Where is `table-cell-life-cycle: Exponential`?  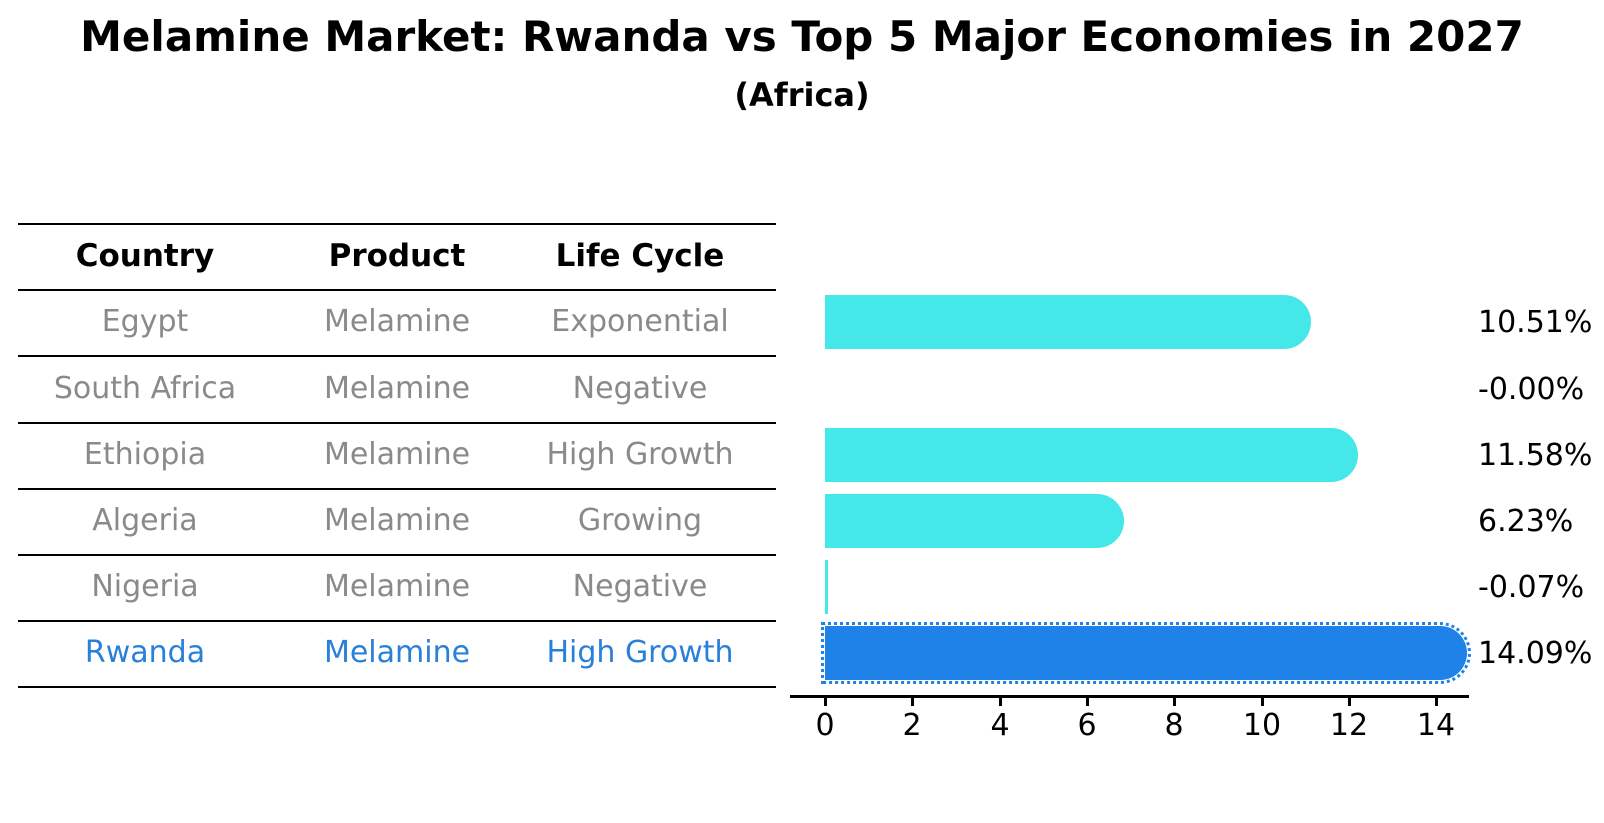 table-cell-life-cycle: Exponential is located at coordinates (640, 321).